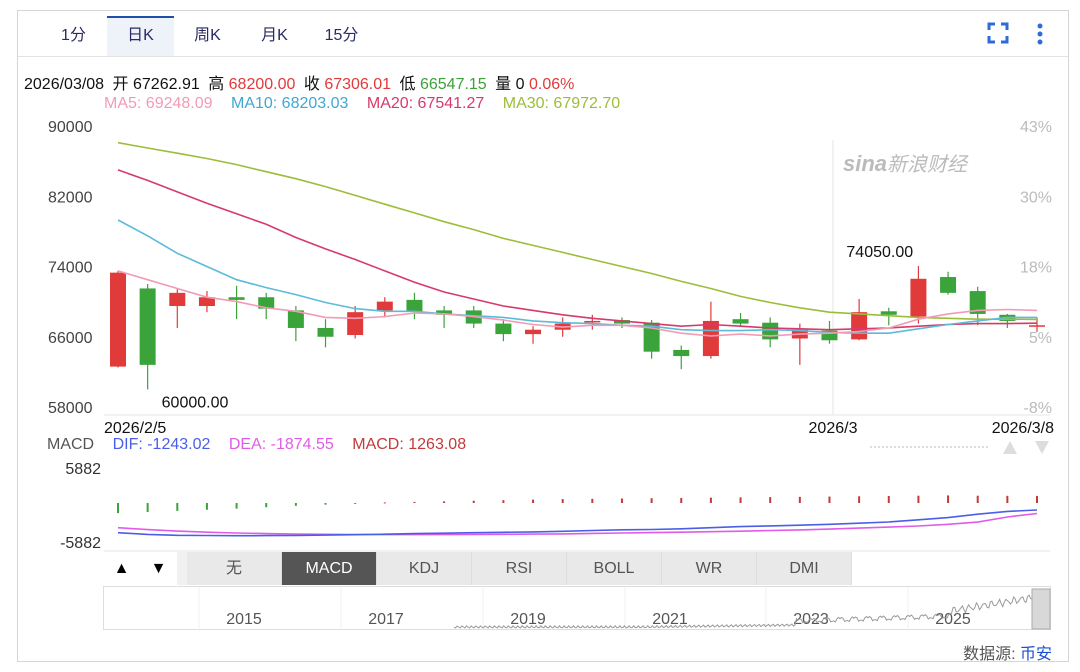  I want to click on info-open: 67262.91, so click(166, 84).